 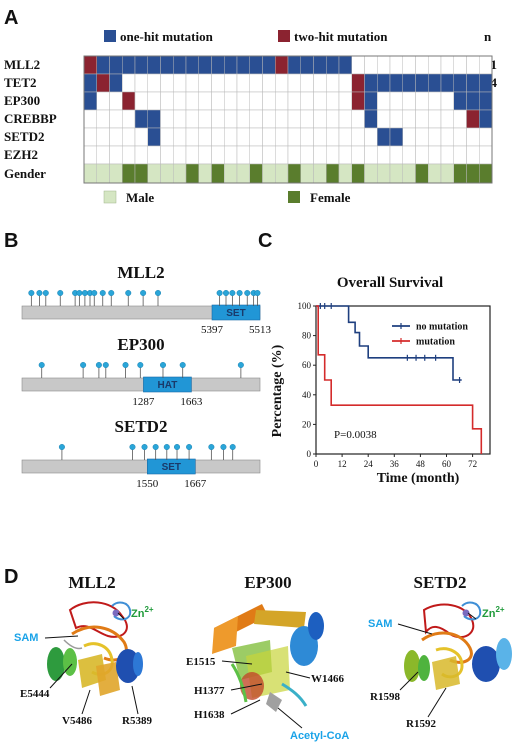 What do you see at coordinates (319, 736) in the screenshot?
I see `ep300-cofactor-label: Acetyl-CoA` at bounding box center [319, 736].